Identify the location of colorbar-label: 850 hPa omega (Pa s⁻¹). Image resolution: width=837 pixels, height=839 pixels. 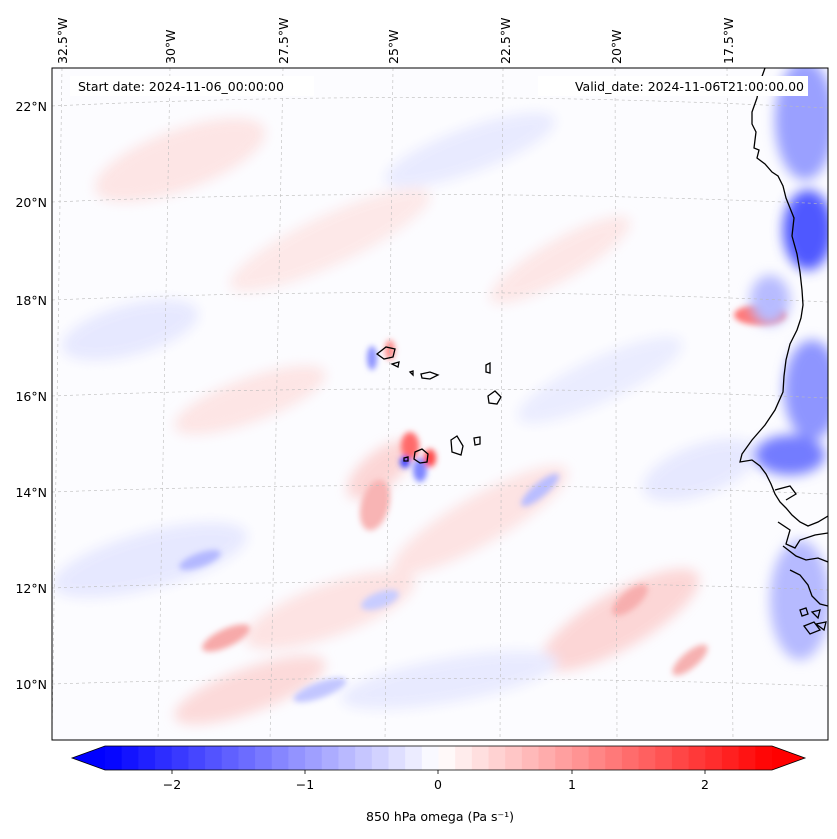
(440, 816).